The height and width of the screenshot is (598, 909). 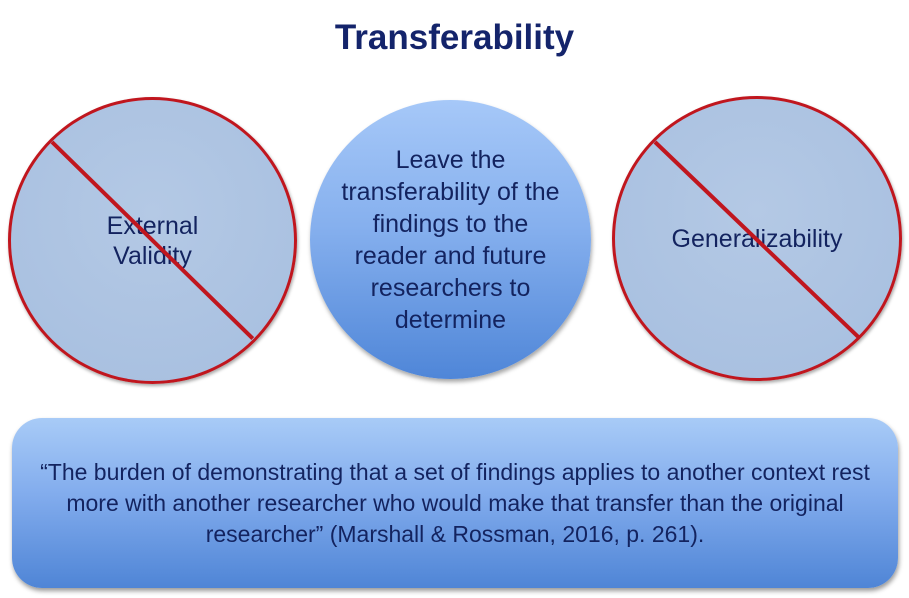 What do you see at coordinates (454, 37) in the screenshot?
I see `slide-title: Transferability` at bounding box center [454, 37].